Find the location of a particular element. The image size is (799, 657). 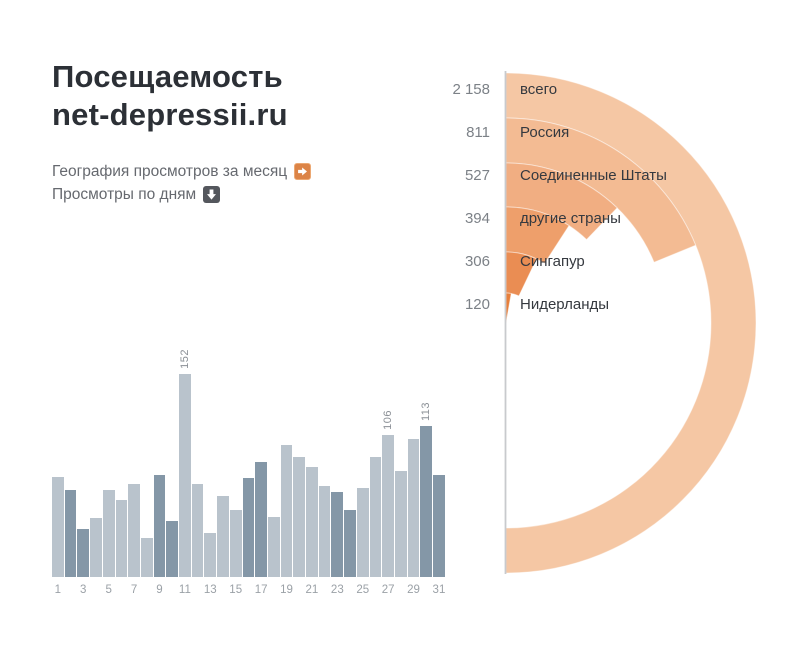

x-axis-tick: 5 is located at coordinates (108, 590).